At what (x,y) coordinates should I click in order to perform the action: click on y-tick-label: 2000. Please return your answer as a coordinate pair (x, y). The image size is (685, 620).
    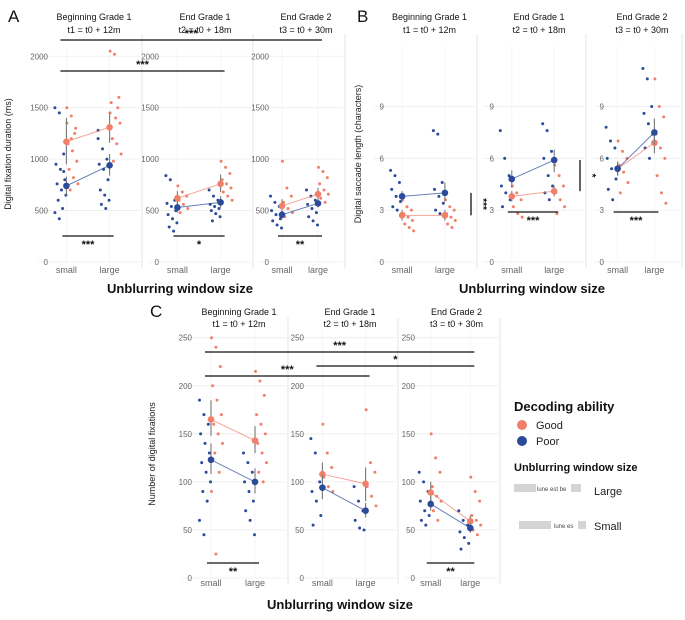
    Looking at the image, I should click on (260, 56).